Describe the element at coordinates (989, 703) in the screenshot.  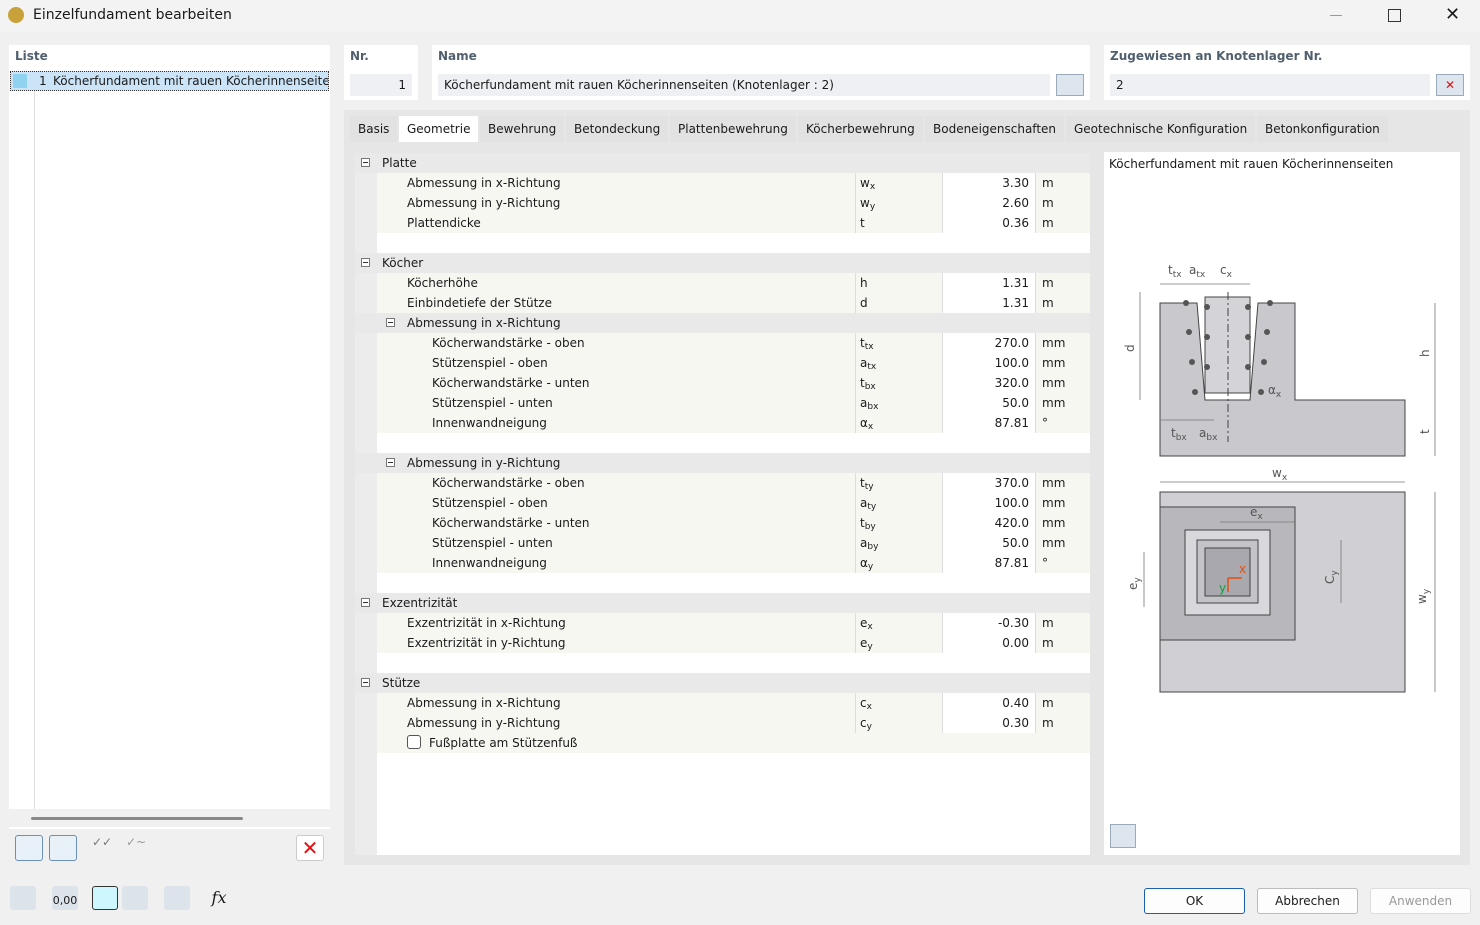
I see `property-value: 0.40` at that location.